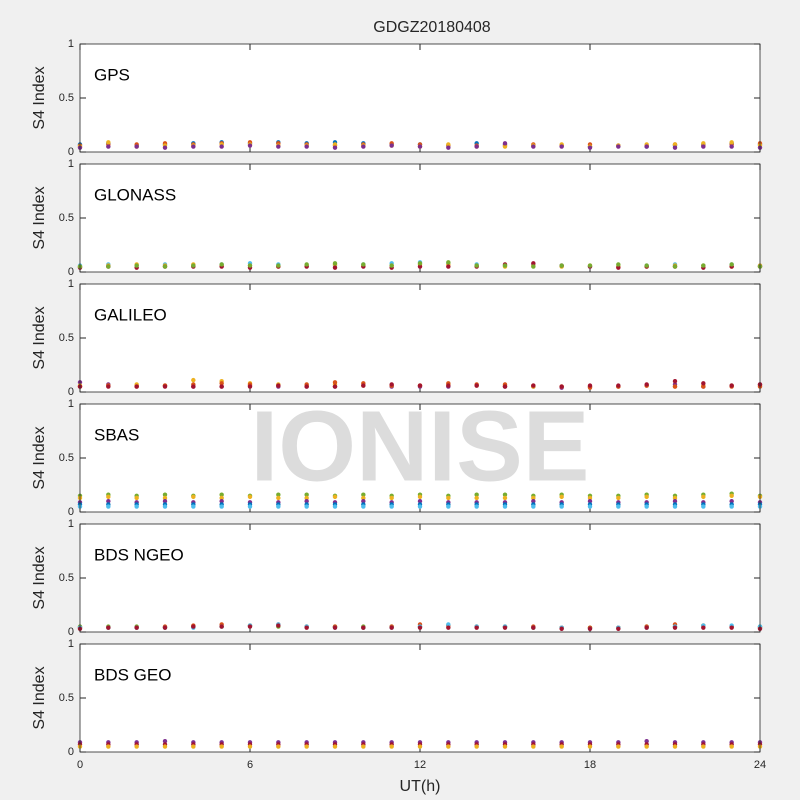 The image size is (800, 800). I want to click on panel-label: BDS GEO, so click(132, 674).